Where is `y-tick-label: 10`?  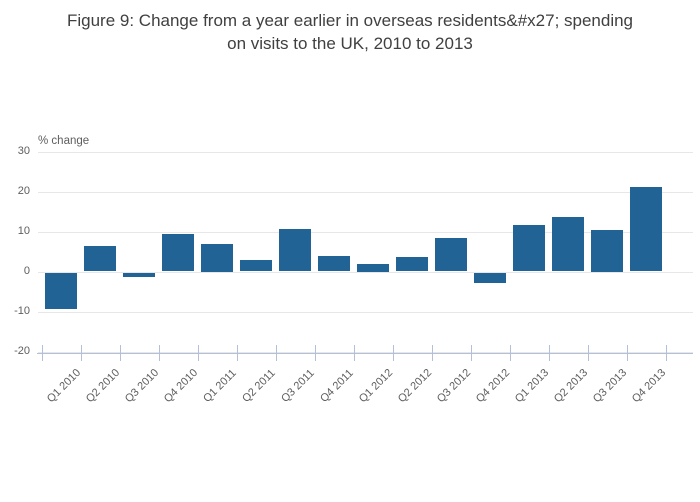 y-tick-label: 10 is located at coordinates (23, 230).